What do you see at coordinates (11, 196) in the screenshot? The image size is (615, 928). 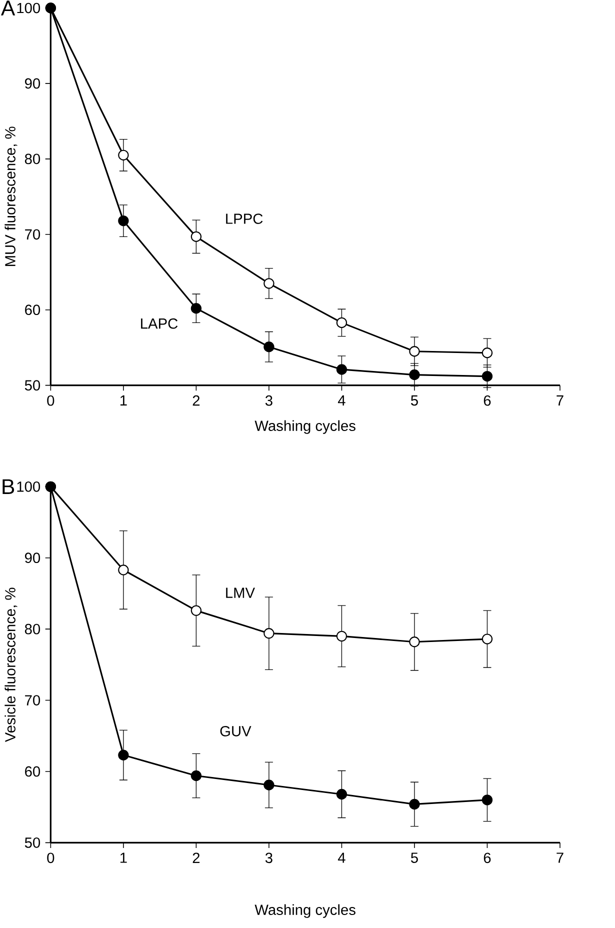 I see `y-axis-title: MUV fluorescence, %` at bounding box center [11, 196].